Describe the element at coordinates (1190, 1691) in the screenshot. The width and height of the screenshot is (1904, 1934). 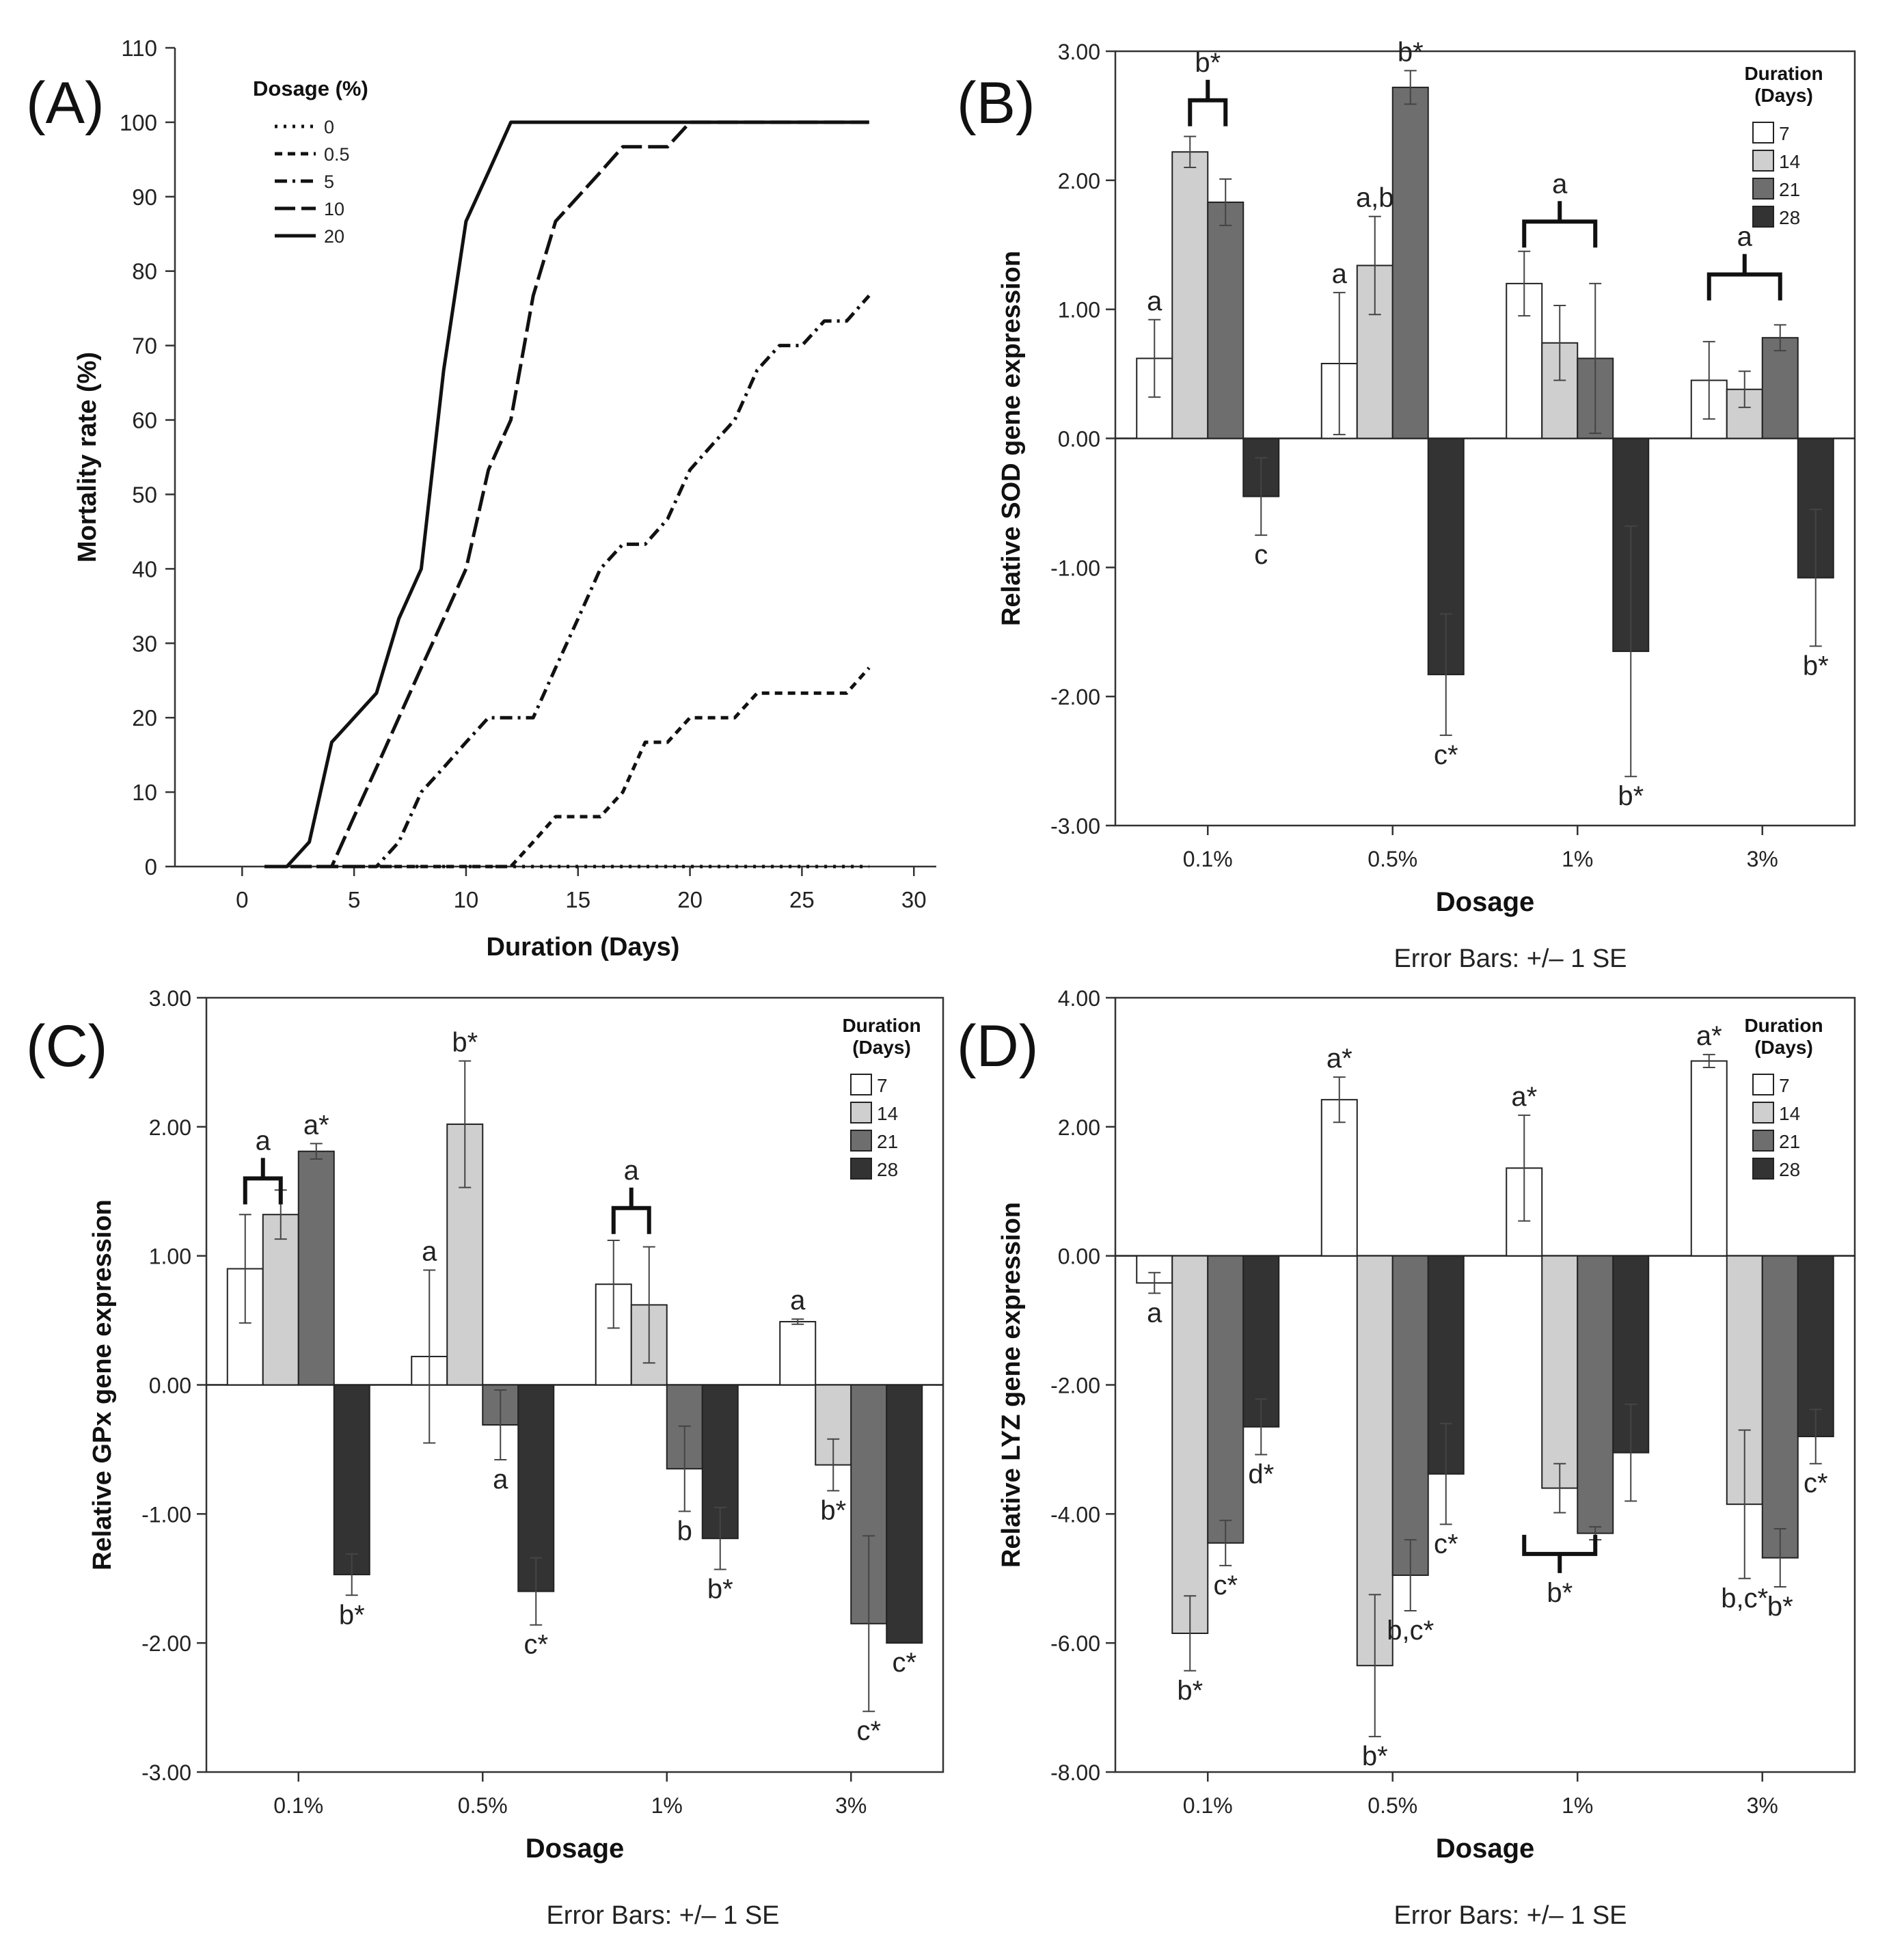
I see `panel-d-significance-label: b*` at that location.